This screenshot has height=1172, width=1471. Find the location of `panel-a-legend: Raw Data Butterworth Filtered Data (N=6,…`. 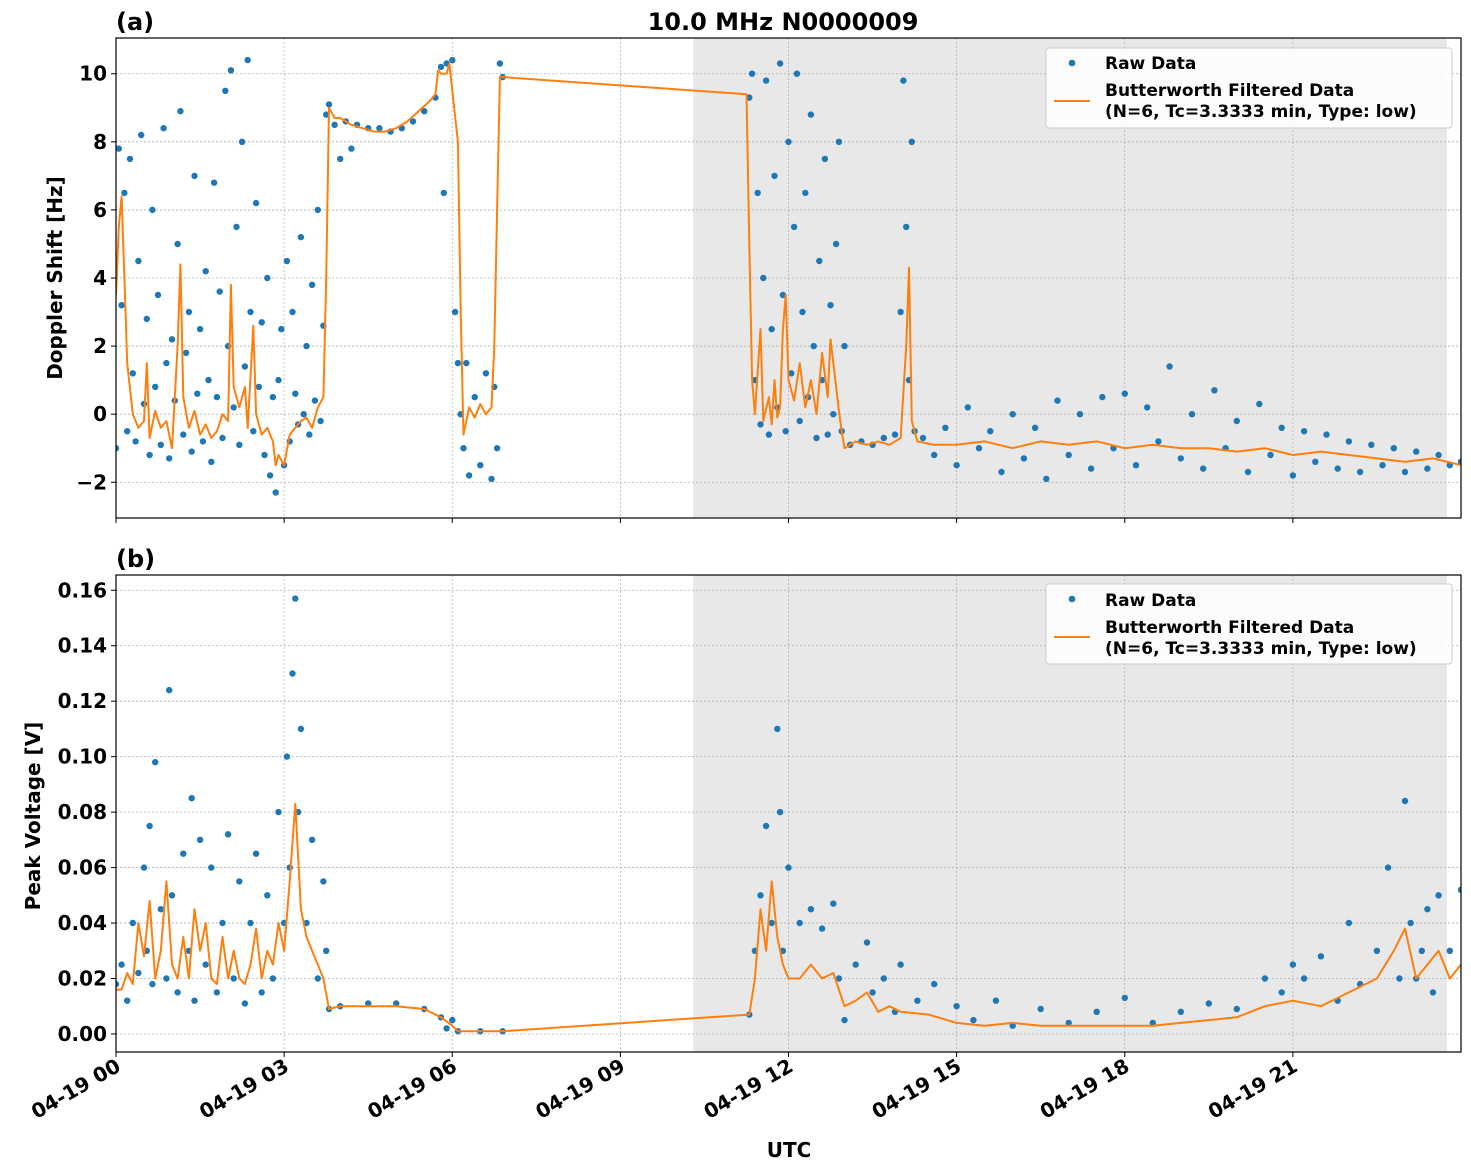

panel-a-legend: Raw Data Butterworth Filtered Data (N=6,… is located at coordinates (1249, 88).